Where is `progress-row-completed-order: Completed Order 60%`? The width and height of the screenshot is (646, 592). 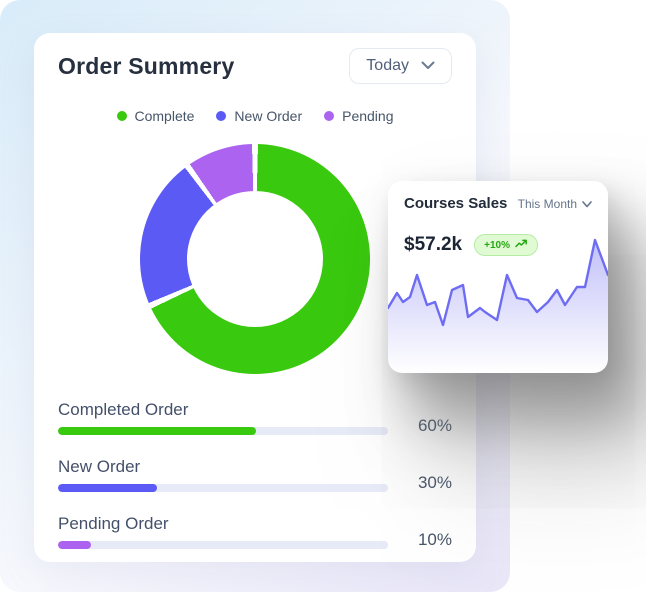 progress-row-completed-order: Completed Order 60% is located at coordinates (255, 417).